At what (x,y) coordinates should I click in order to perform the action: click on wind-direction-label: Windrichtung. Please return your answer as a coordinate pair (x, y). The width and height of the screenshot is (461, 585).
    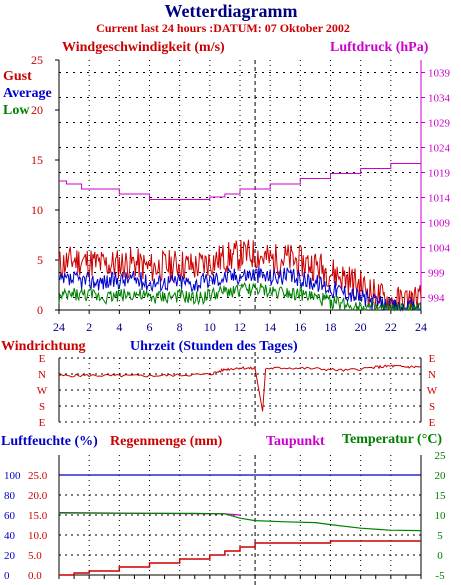
    Looking at the image, I should click on (43, 346).